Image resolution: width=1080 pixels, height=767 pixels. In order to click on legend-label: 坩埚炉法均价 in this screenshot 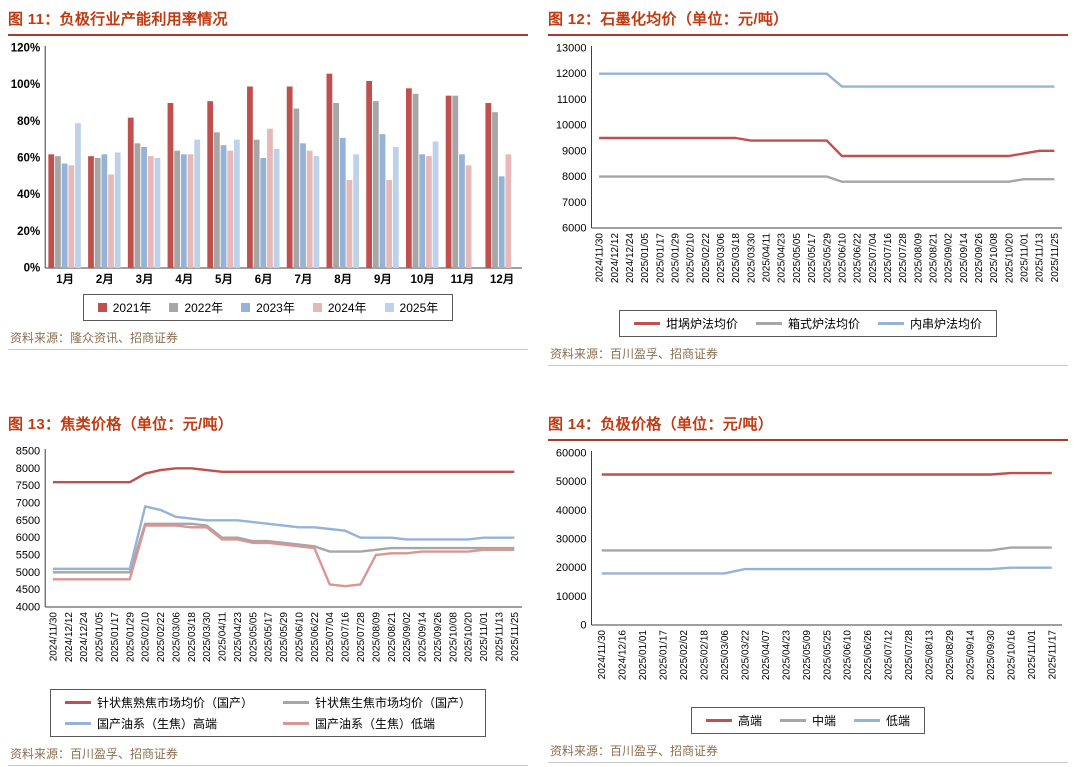, I will do `click(701, 324)`.